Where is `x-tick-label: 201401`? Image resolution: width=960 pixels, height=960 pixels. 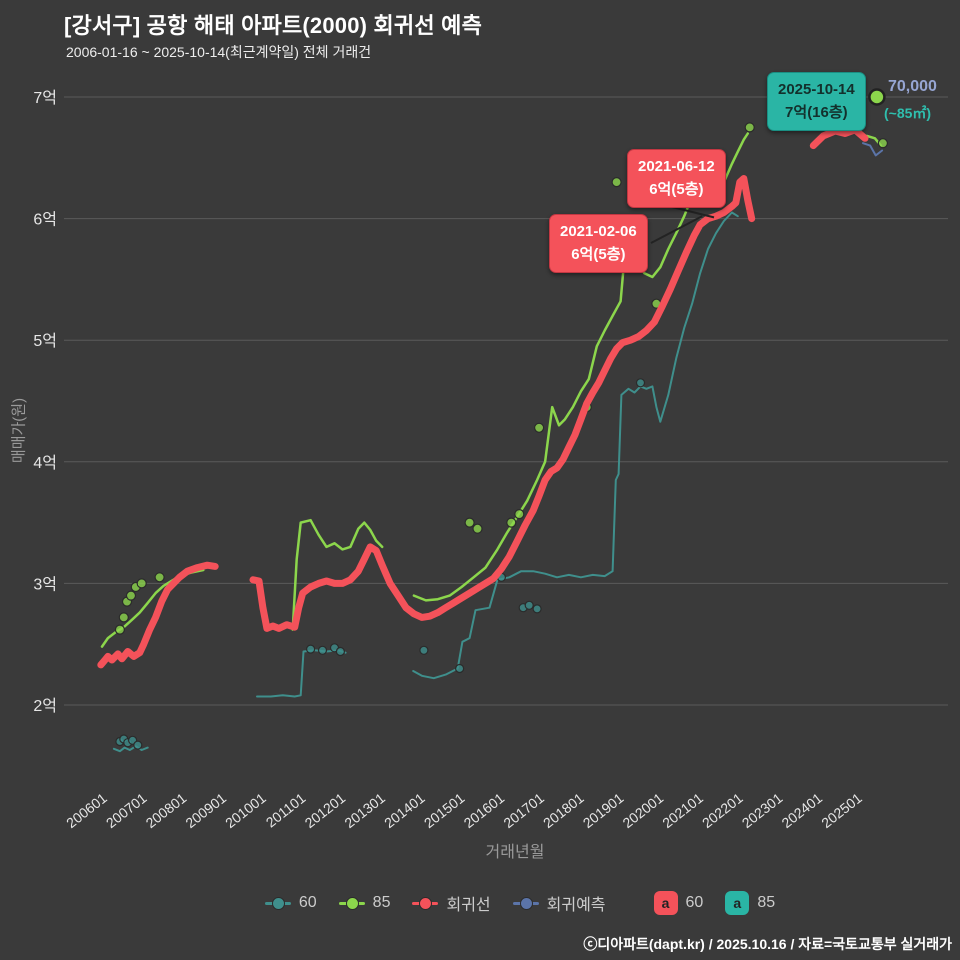 x-tick-label: 201401 is located at coordinates (404, 811).